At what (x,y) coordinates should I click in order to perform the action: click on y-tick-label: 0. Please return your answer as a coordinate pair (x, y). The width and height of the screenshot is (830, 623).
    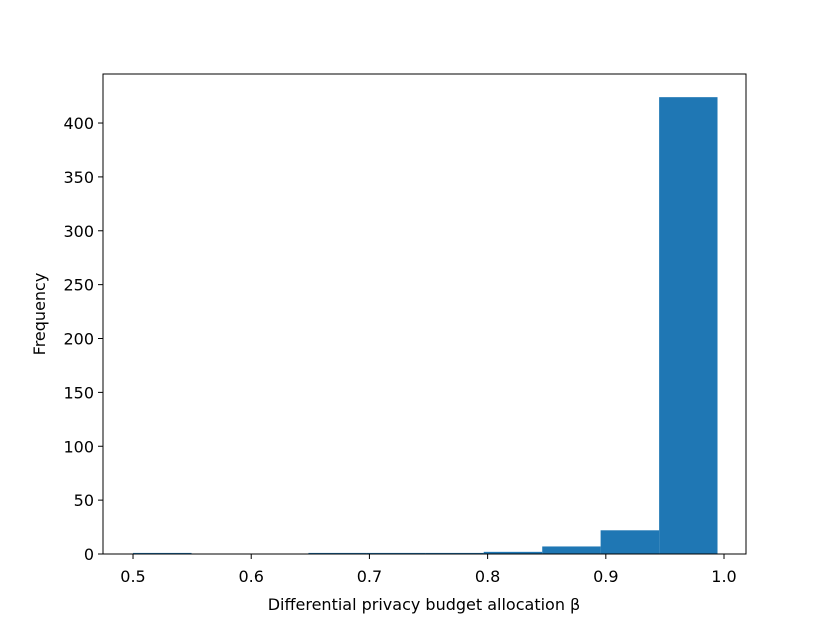
    Looking at the image, I should click on (89, 554).